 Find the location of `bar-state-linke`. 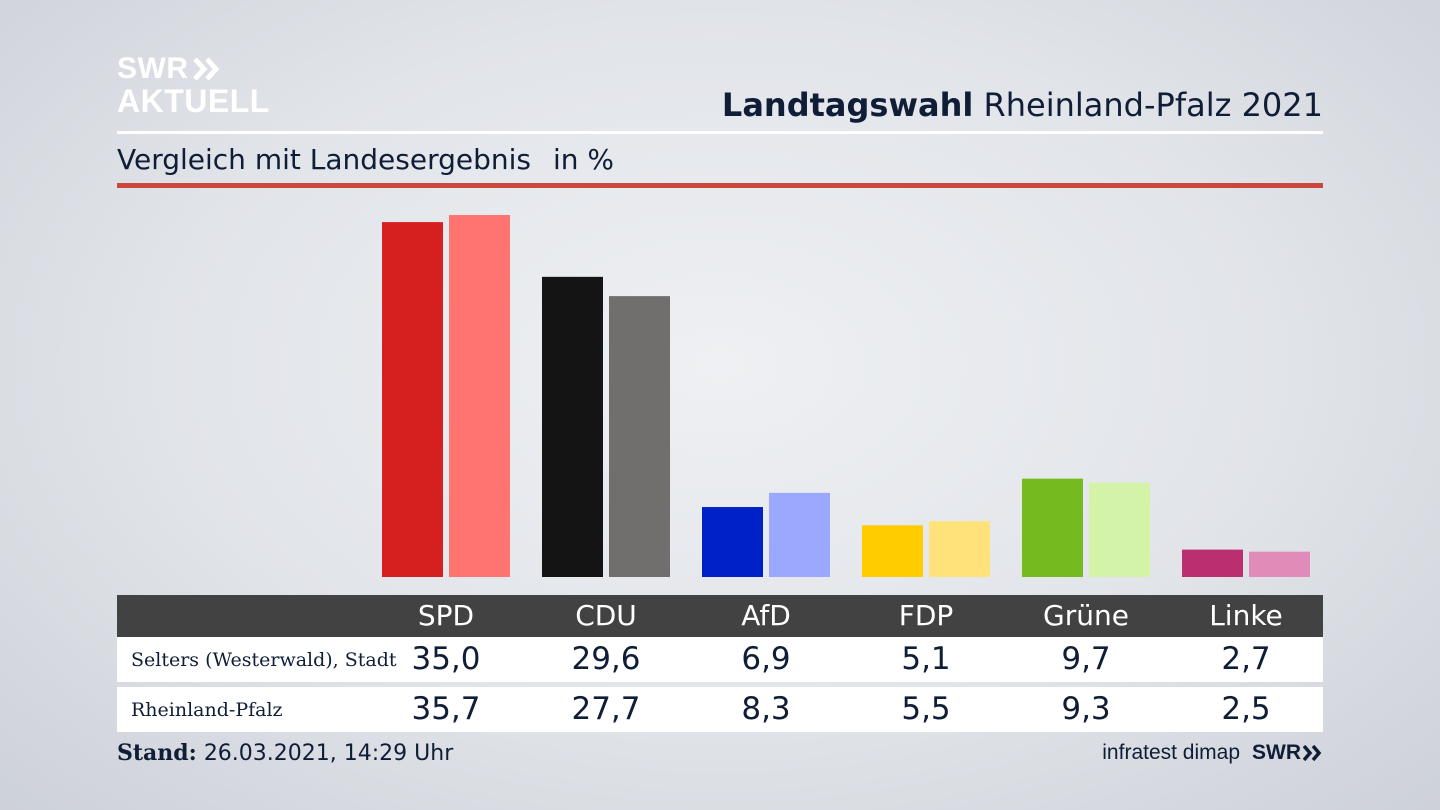

bar-state-linke is located at coordinates (1279, 564).